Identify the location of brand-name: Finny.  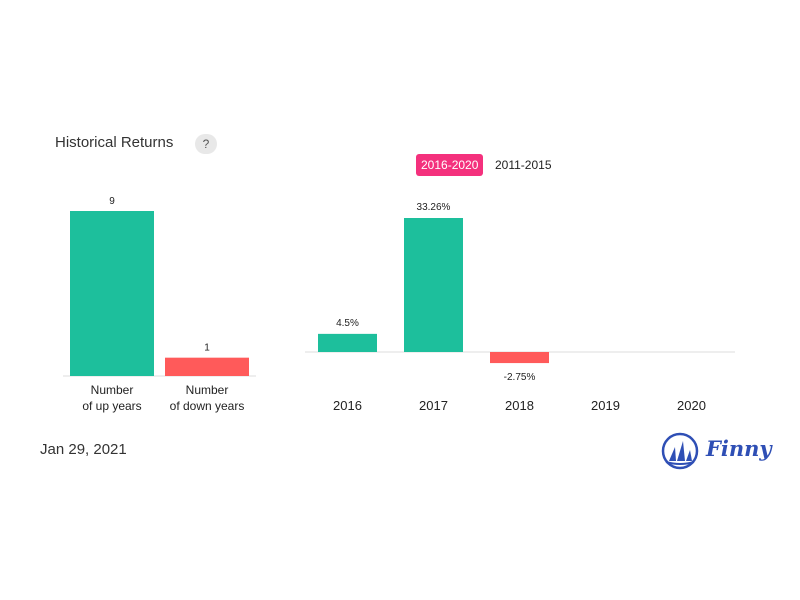
(739, 448).